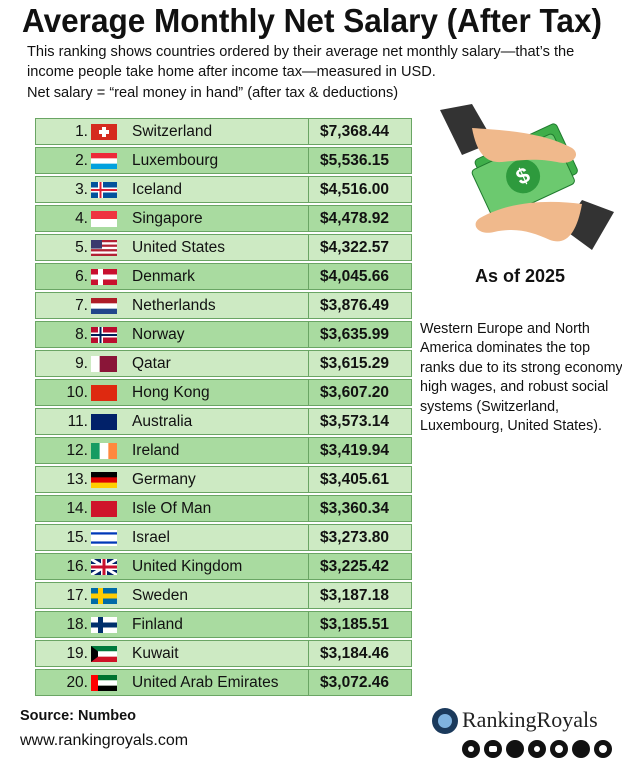 This screenshot has height=763, width=622. What do you see at coordinates (223, 508) in the screenshot?
I see `table-row: 14. Isle Of Man $3,360.34` at bounding box center [223, 508].